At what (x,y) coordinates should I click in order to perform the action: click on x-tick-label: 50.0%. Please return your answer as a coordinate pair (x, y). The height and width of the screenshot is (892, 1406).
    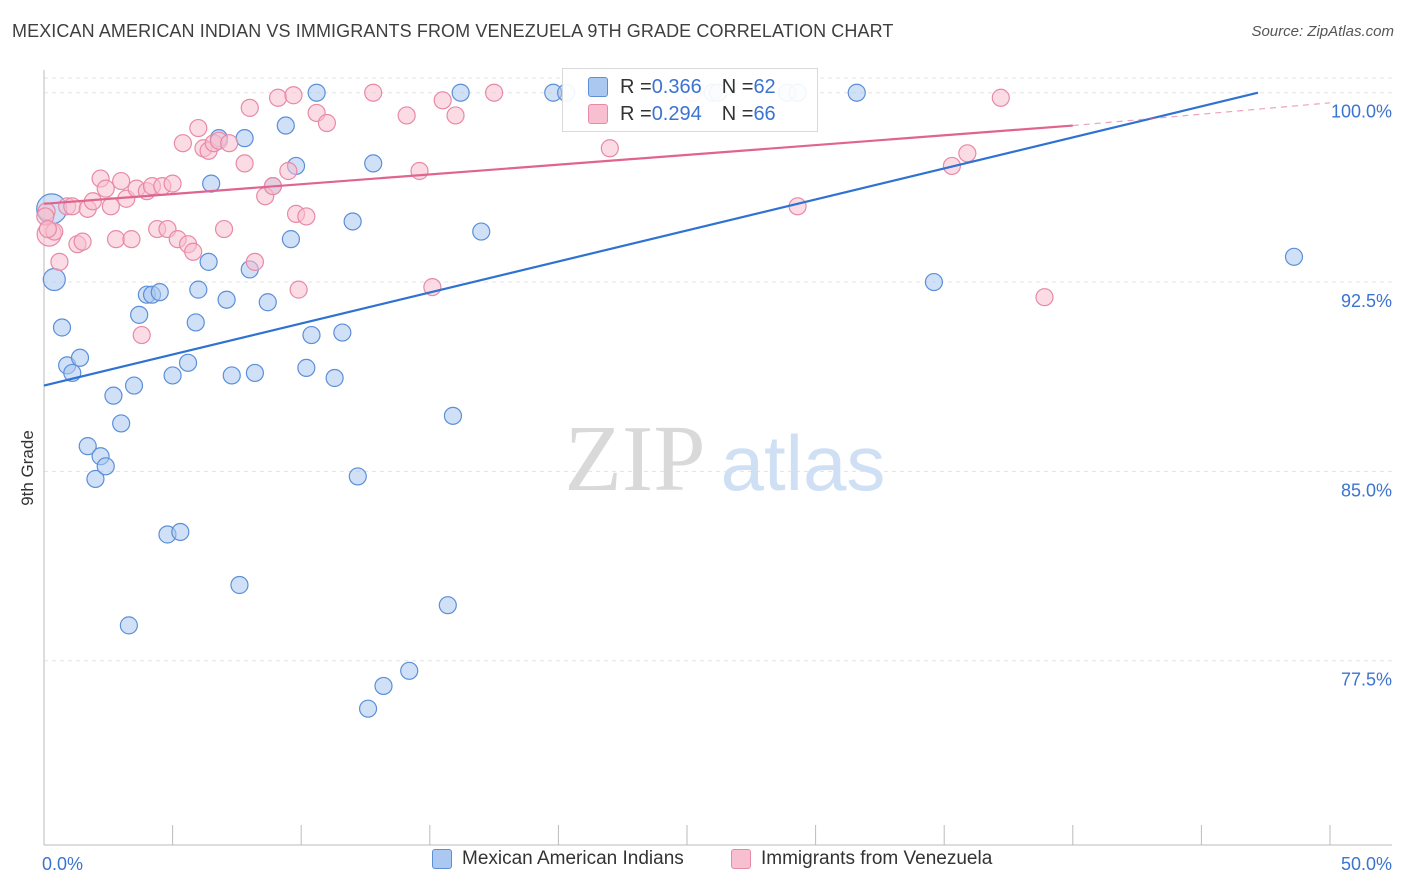
    Looking at the image, I should click on (1366, 864).